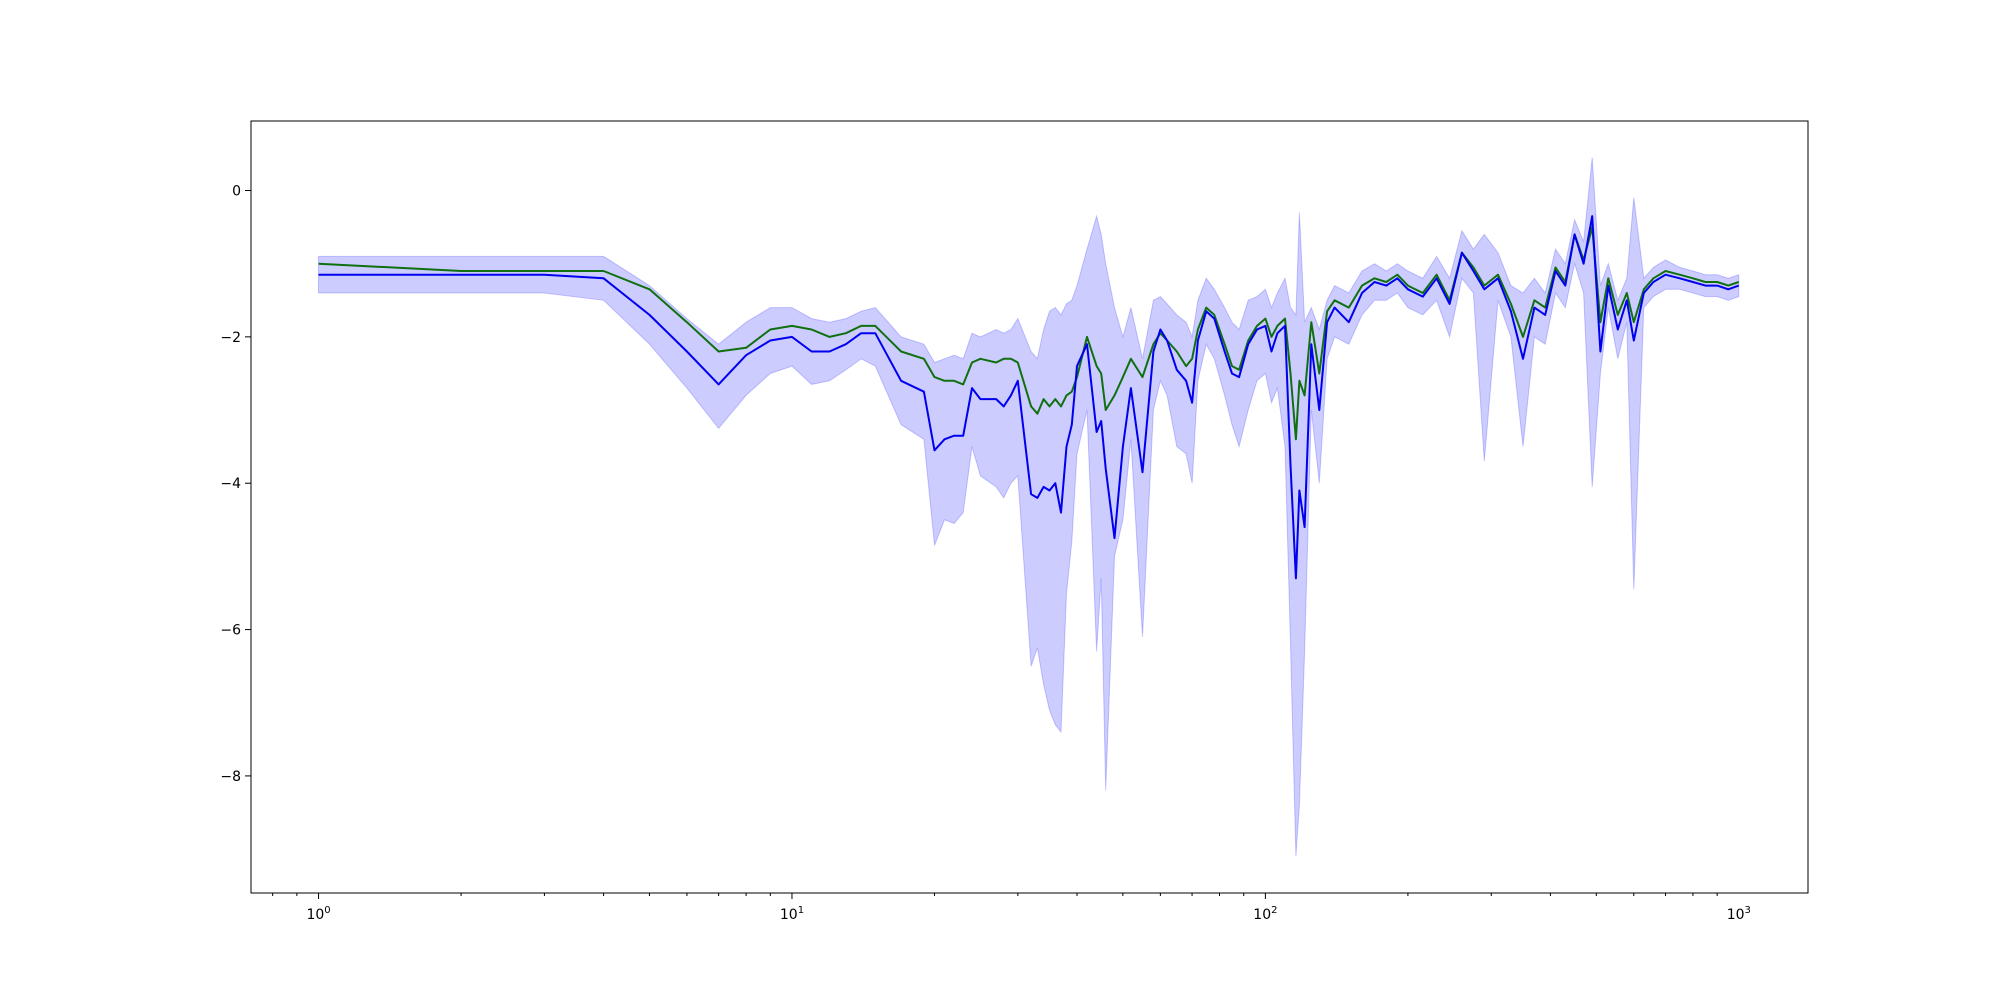 This screenshot has width=2000, height=1000. Describe the element at coordinates (792, 914) in the screenshot. I see `x-tick-label: 101` at that location.